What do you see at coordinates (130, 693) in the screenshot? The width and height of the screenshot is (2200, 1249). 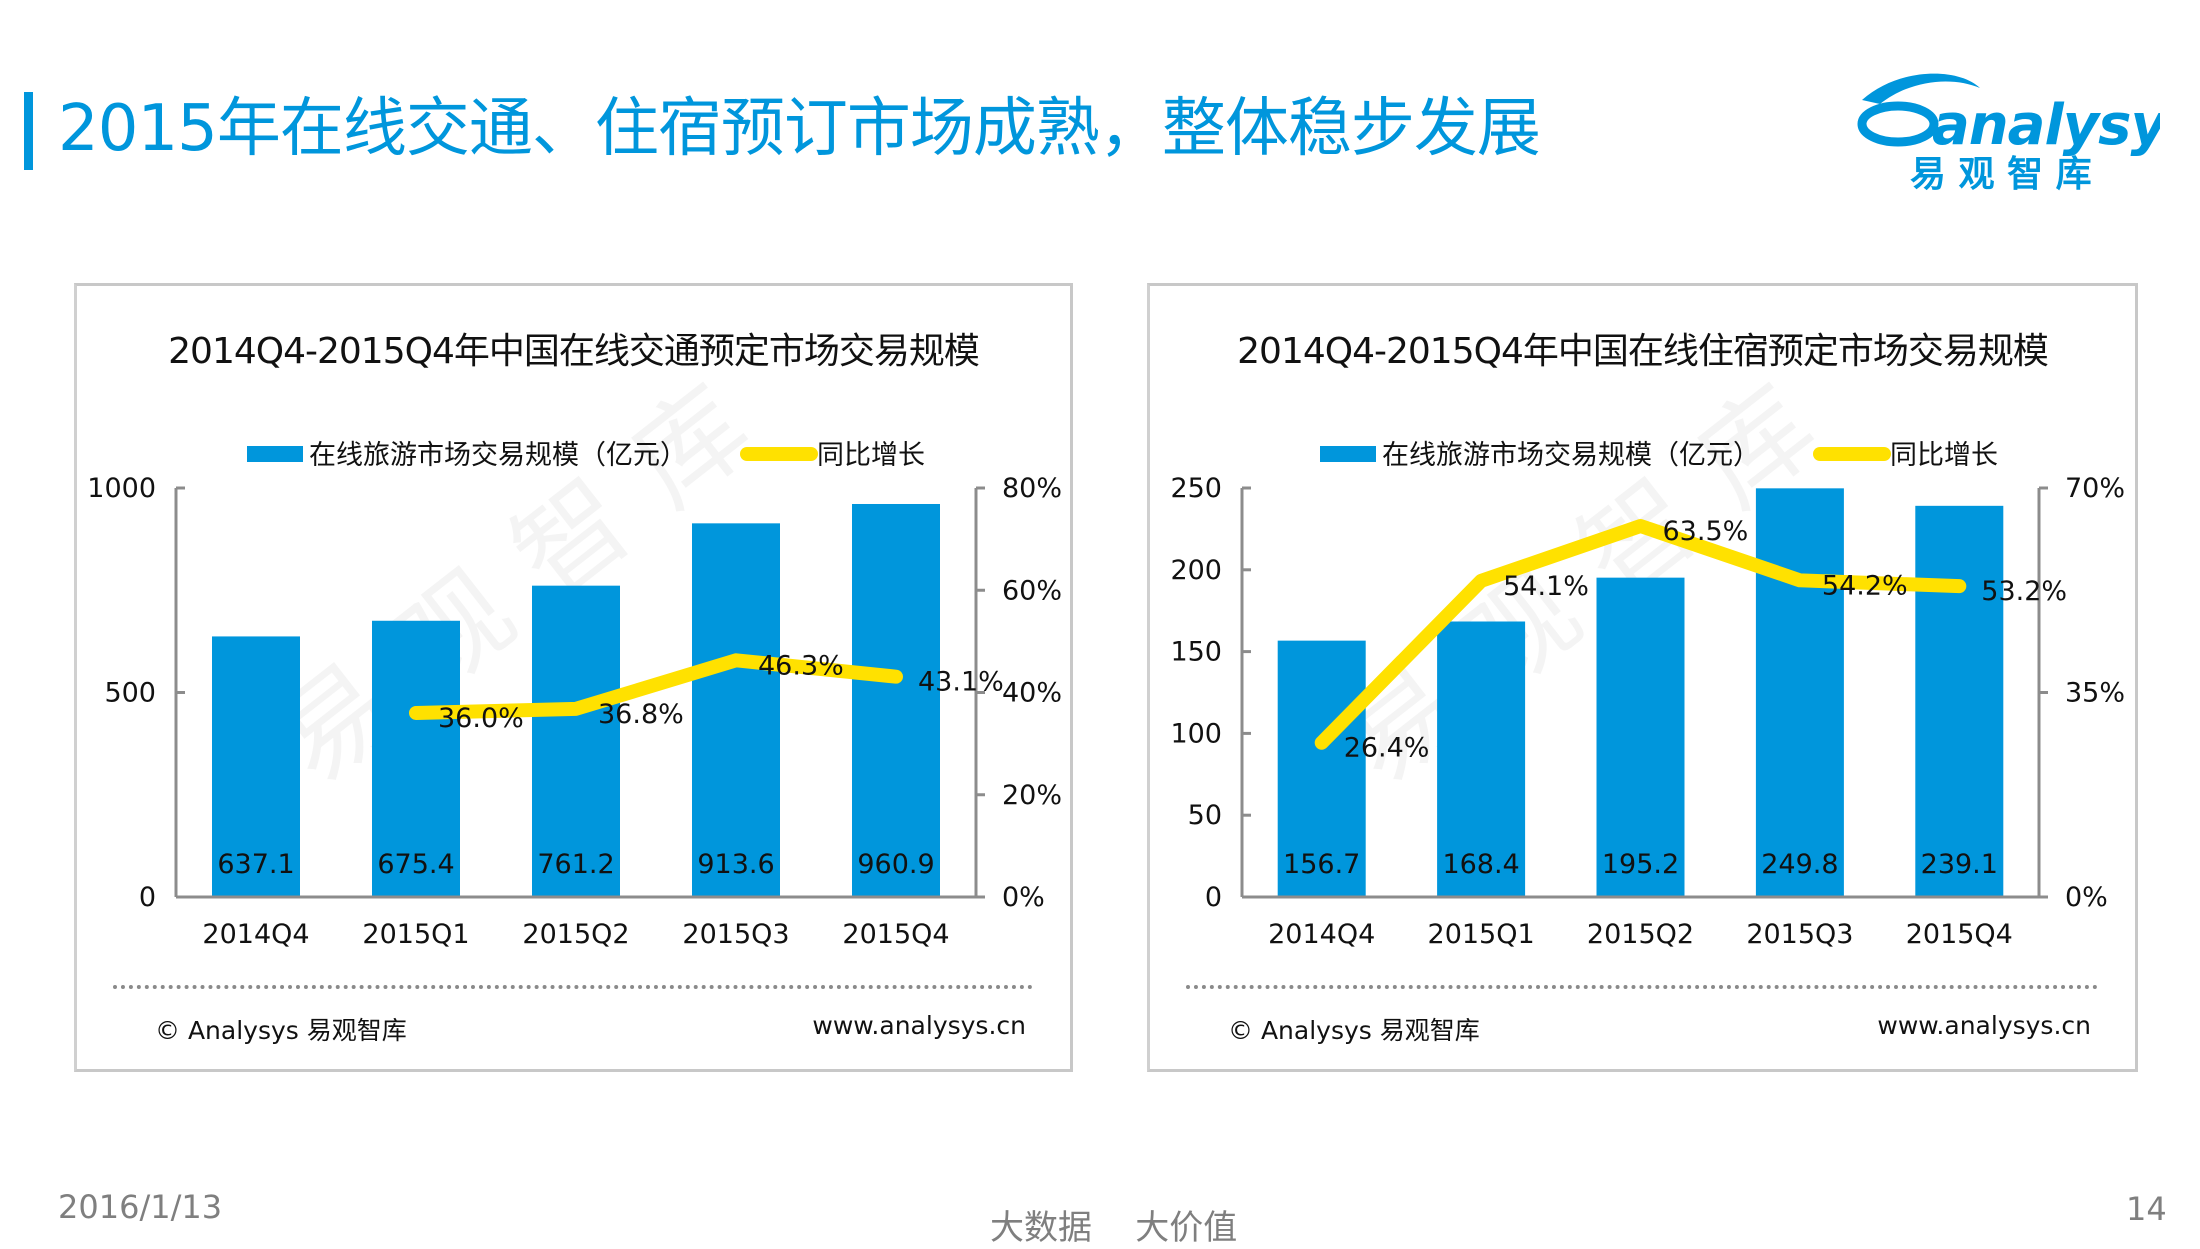 I see `y-left-tick-label: 500` at bounding box center [130, 693].